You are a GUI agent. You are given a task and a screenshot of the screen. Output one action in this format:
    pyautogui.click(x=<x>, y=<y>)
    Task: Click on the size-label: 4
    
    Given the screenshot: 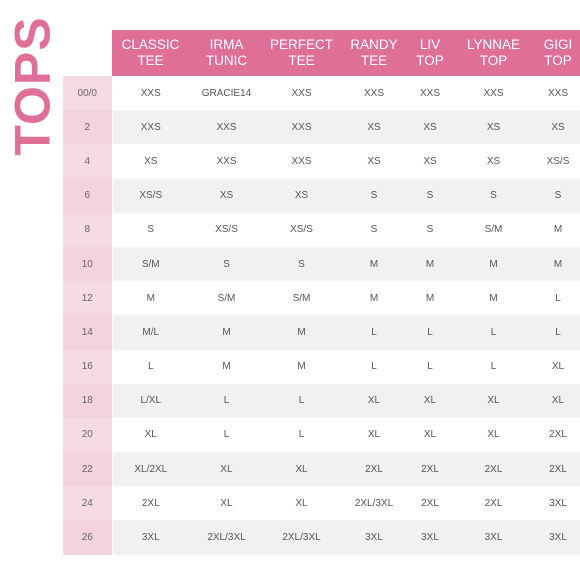 What is the action you would take?
    pyautogui.click(x=88, y=161)
    